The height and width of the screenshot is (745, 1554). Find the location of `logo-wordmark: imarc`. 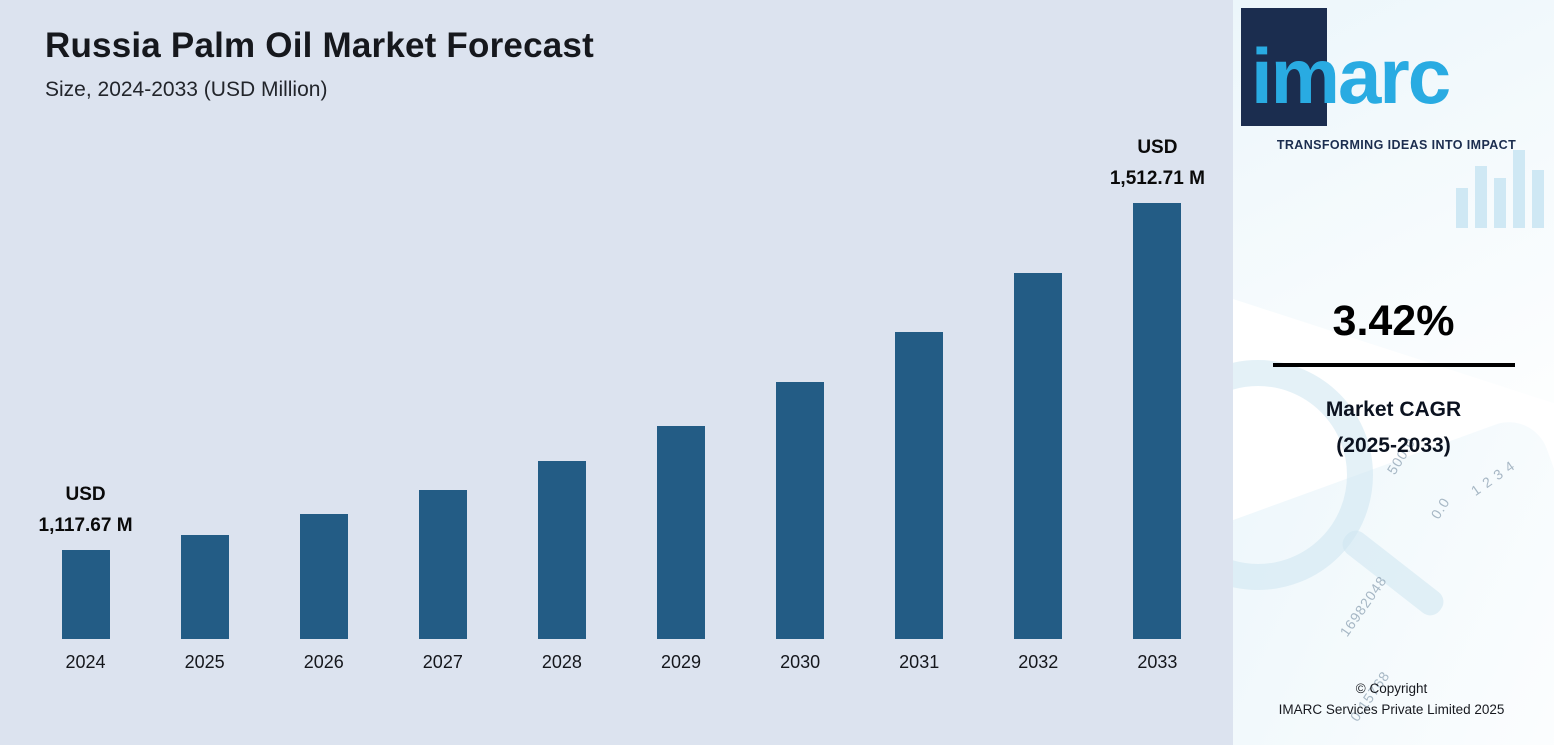

logo-wordmark: imarc is located at coordinates (1351, 76).